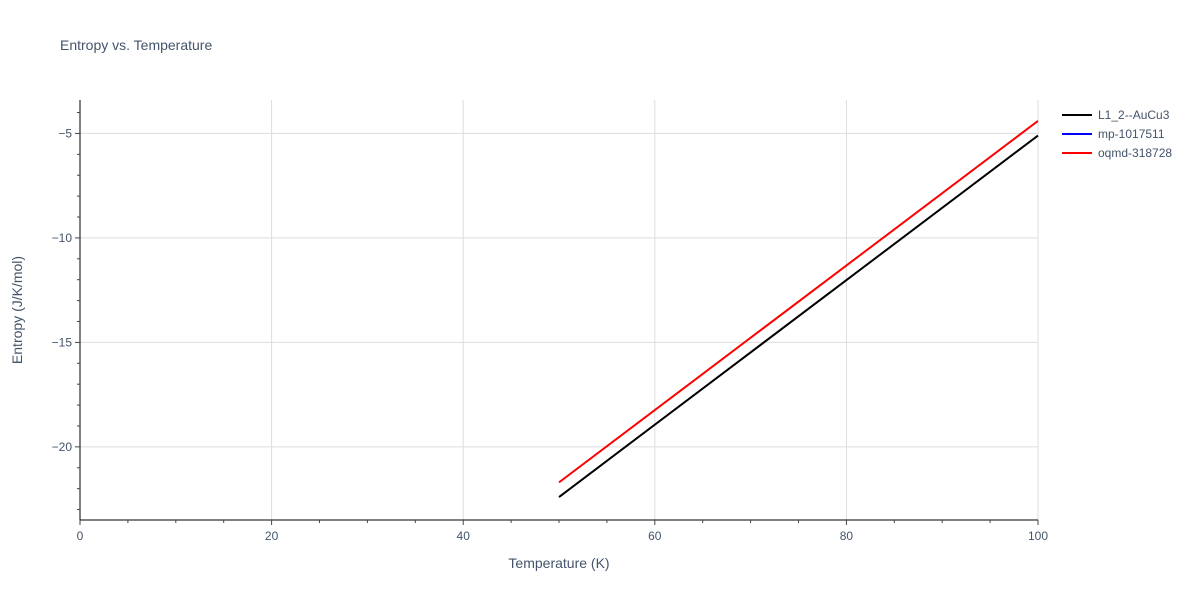 This screenshot has height=600, width=1200. I want to click on x-tick-label: 40, so click(464, 536).